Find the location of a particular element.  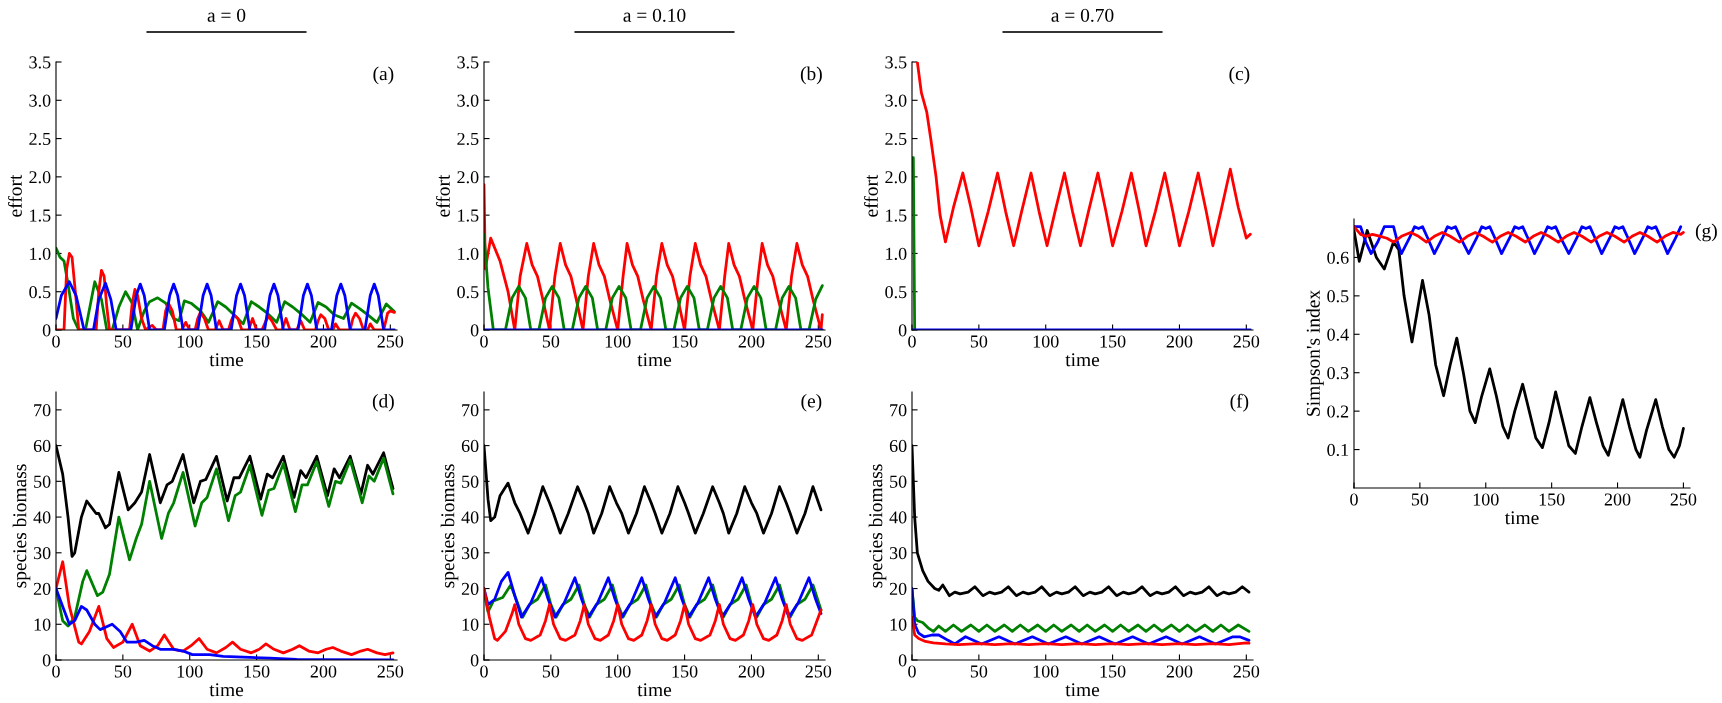

y-tick-label: 0.1 is located at coordinates (1338, 450).